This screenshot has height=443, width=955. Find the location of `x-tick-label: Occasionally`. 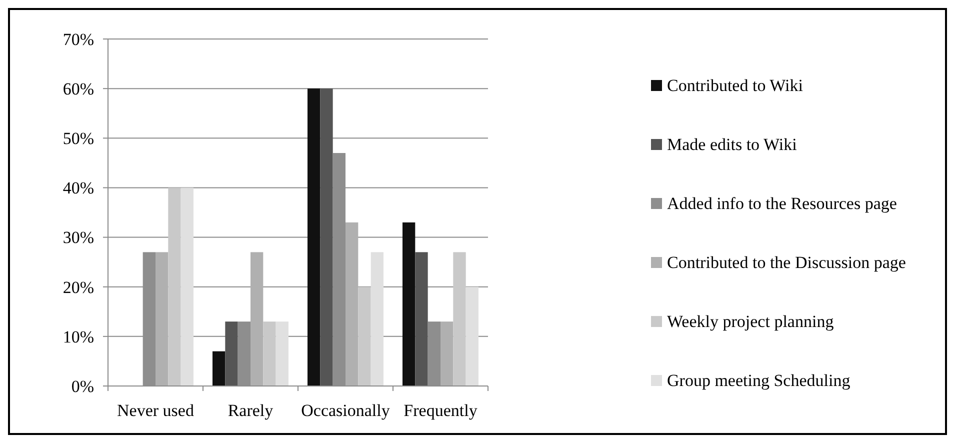

x-tick-label: Occasionally is located at coordinates (345, 410).